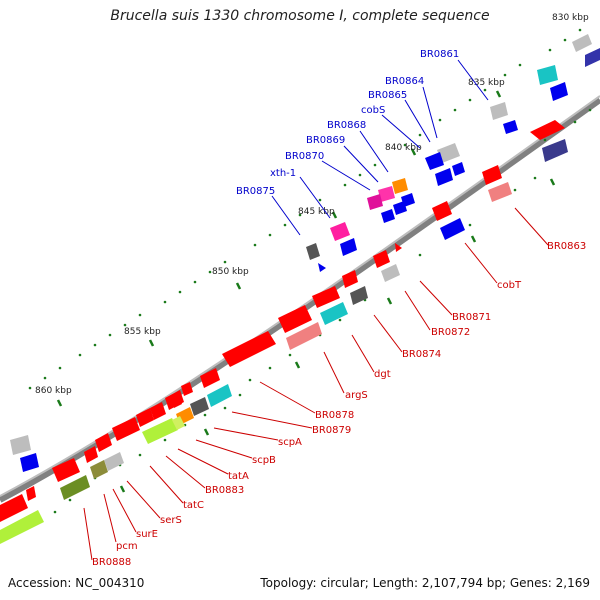  I want to click on gene-label: tatC, so click(193, 505).